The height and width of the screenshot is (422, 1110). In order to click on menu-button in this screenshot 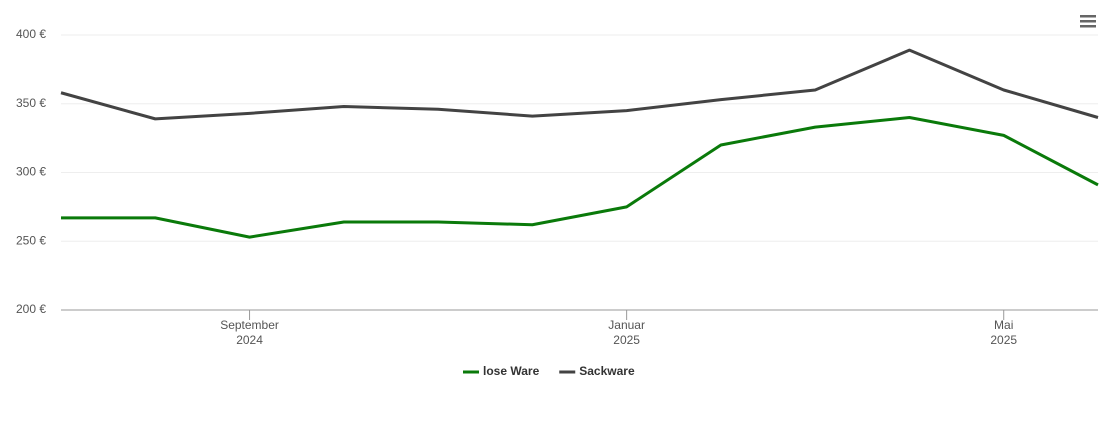, I will do `click(1088, 21)`.